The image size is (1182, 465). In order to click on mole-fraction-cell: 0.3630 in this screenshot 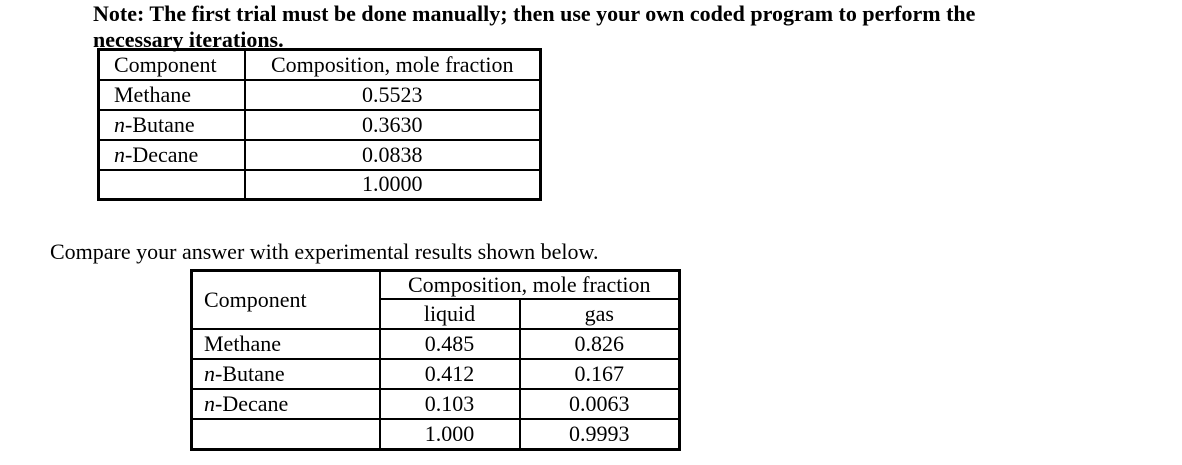, I will do `click(392, 124)`.